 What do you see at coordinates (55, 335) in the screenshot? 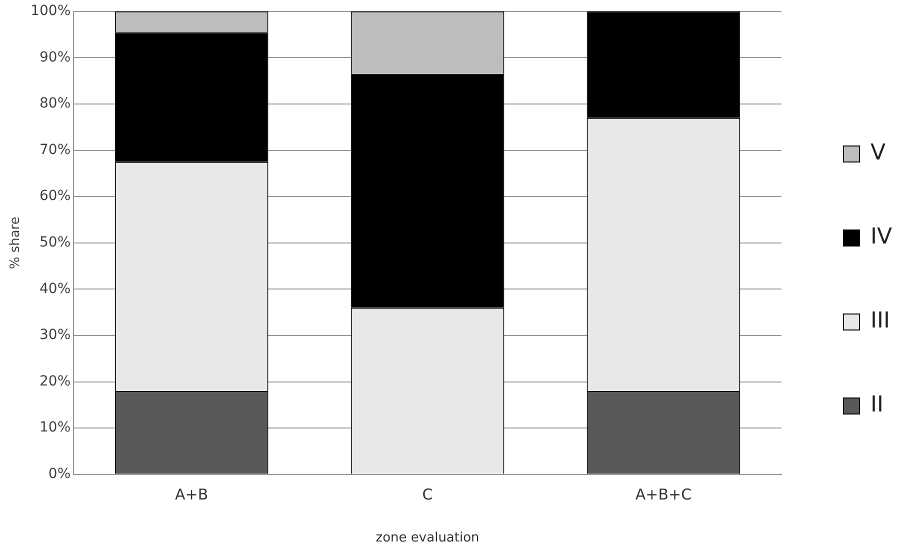
I see `y-tick-label: 30%` at bounding box center [55, 335].